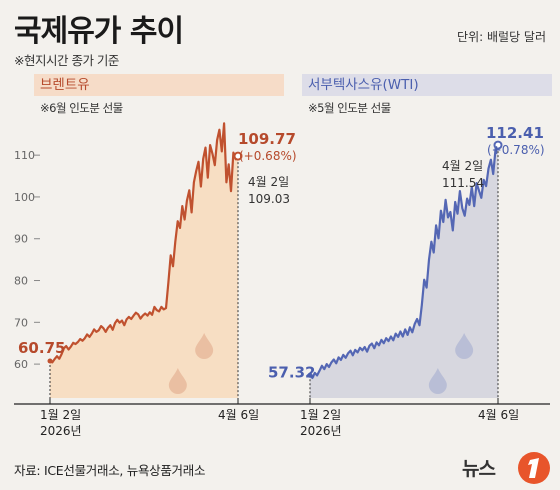  What do you see at coordinates (516, 150) in the screenshot?
I see `wti-end-change: (+0.78%)` at bounding box center [516, 150].